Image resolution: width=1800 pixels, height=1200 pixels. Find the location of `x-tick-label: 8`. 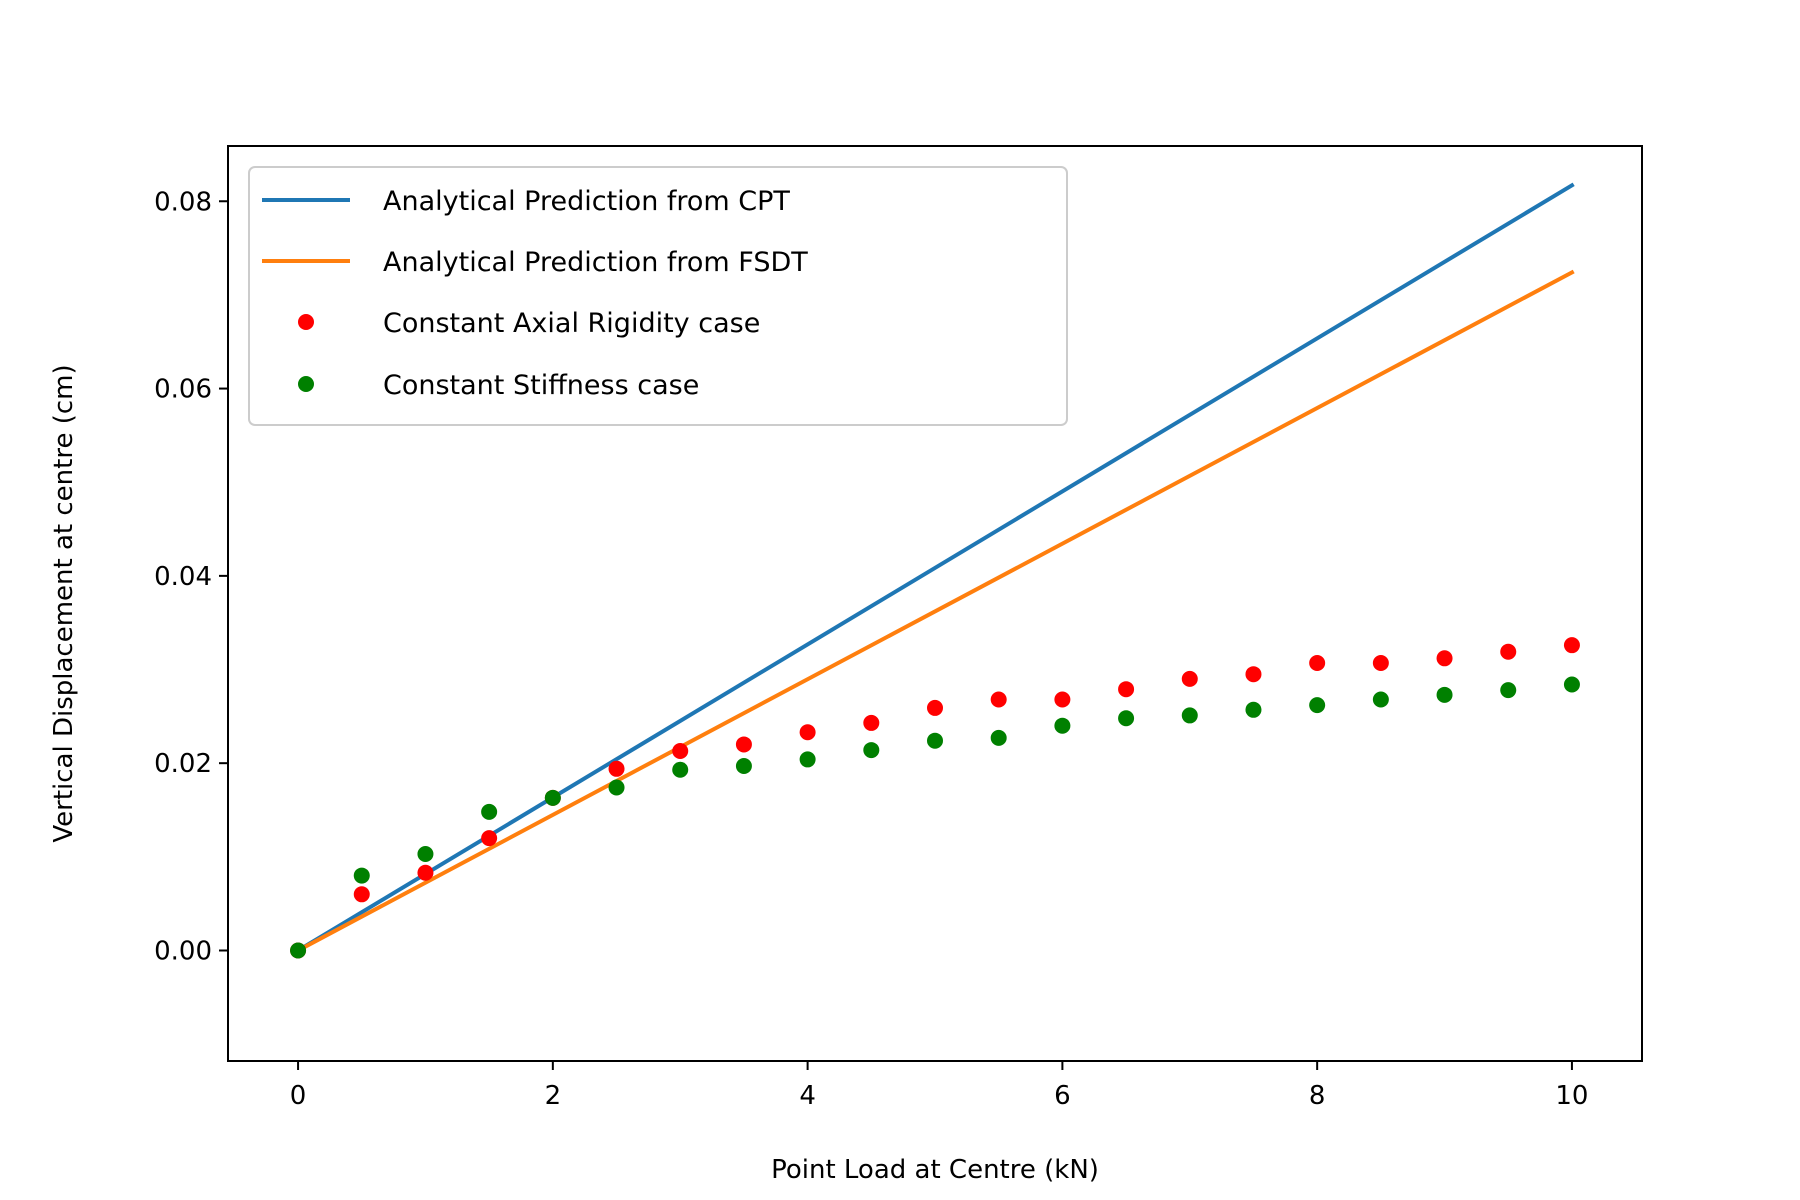

x-tick-label: 8 is located at coordinates (1317, 1096).